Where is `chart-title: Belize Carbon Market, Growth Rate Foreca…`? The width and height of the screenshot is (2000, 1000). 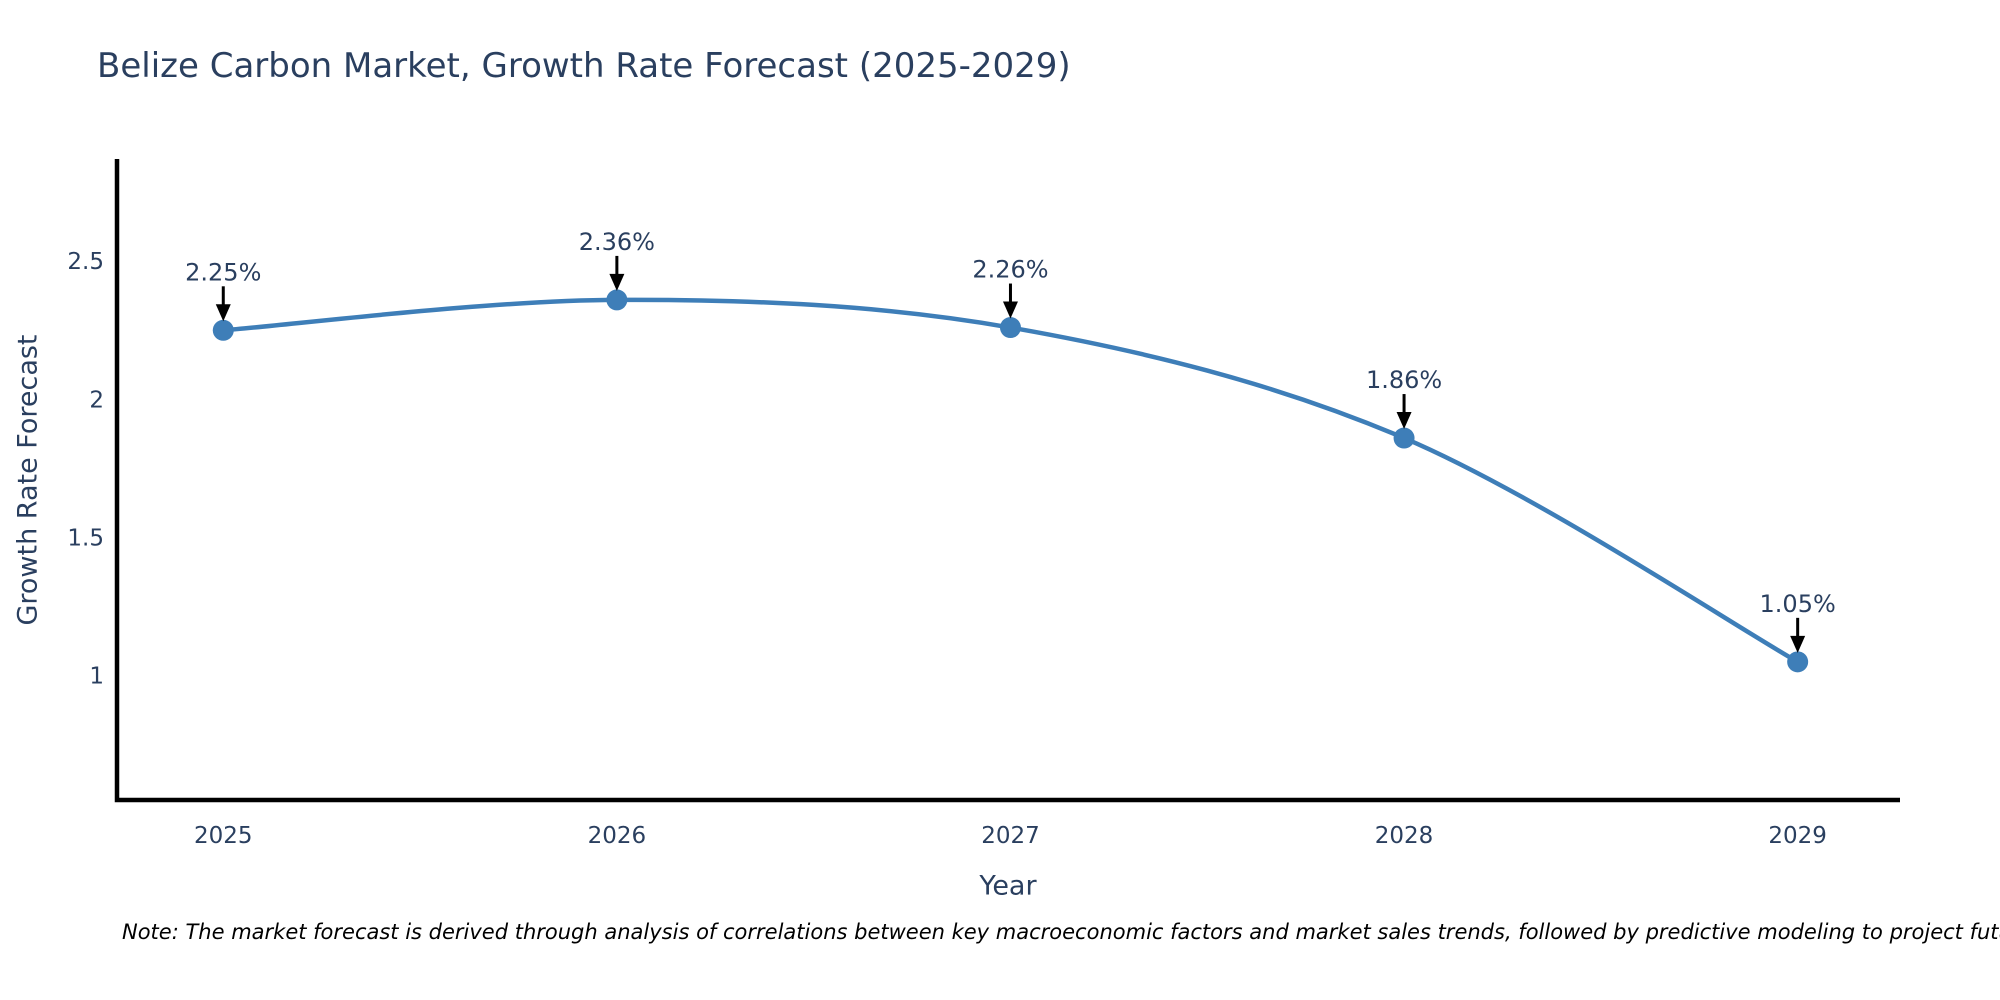
chart-title: Belize Carbon Market, Growth Rate Foreca… is located at coordinates (584, 66).